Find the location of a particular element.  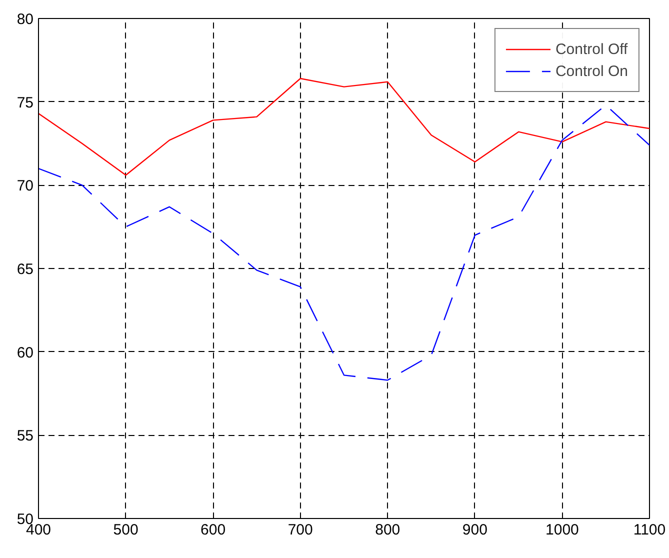

x-tick-label: 1000 is located at coordinates (562, 530).